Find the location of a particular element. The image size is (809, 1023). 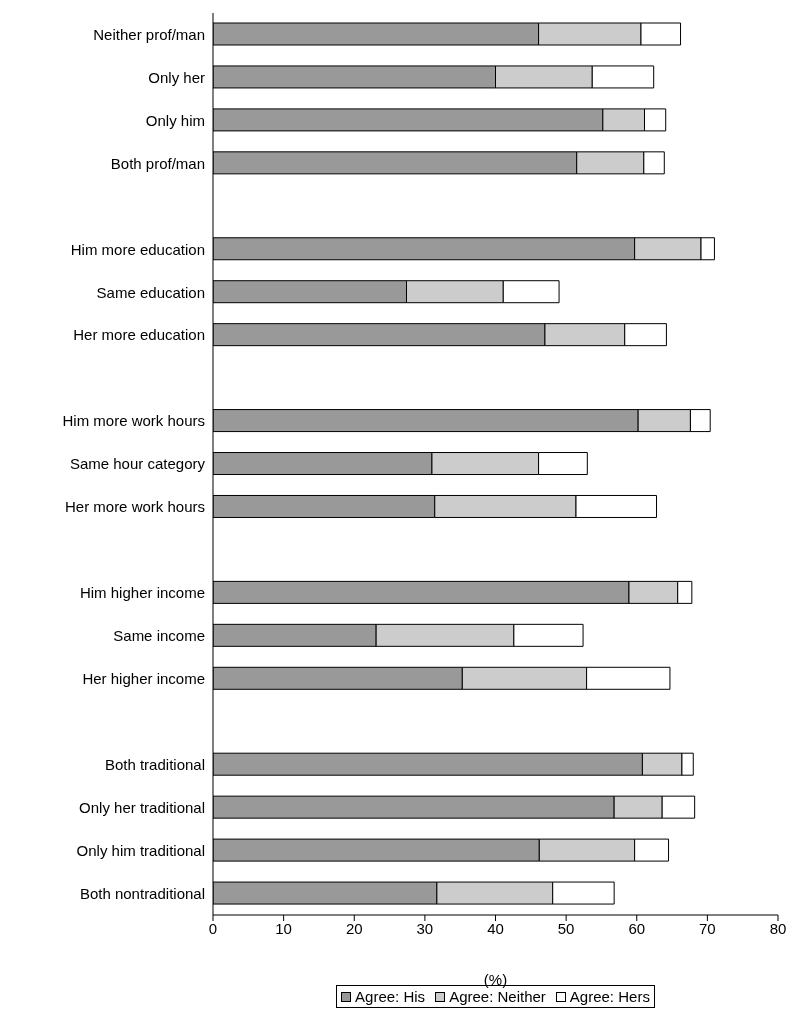

x-tick-label: 80 is located at coordinates (778, 928).